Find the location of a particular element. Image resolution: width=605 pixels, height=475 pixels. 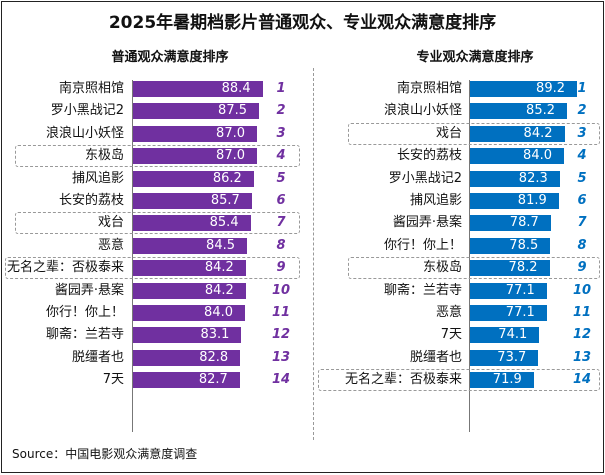

bar: 85.7 is located at coordinates (192, 201).